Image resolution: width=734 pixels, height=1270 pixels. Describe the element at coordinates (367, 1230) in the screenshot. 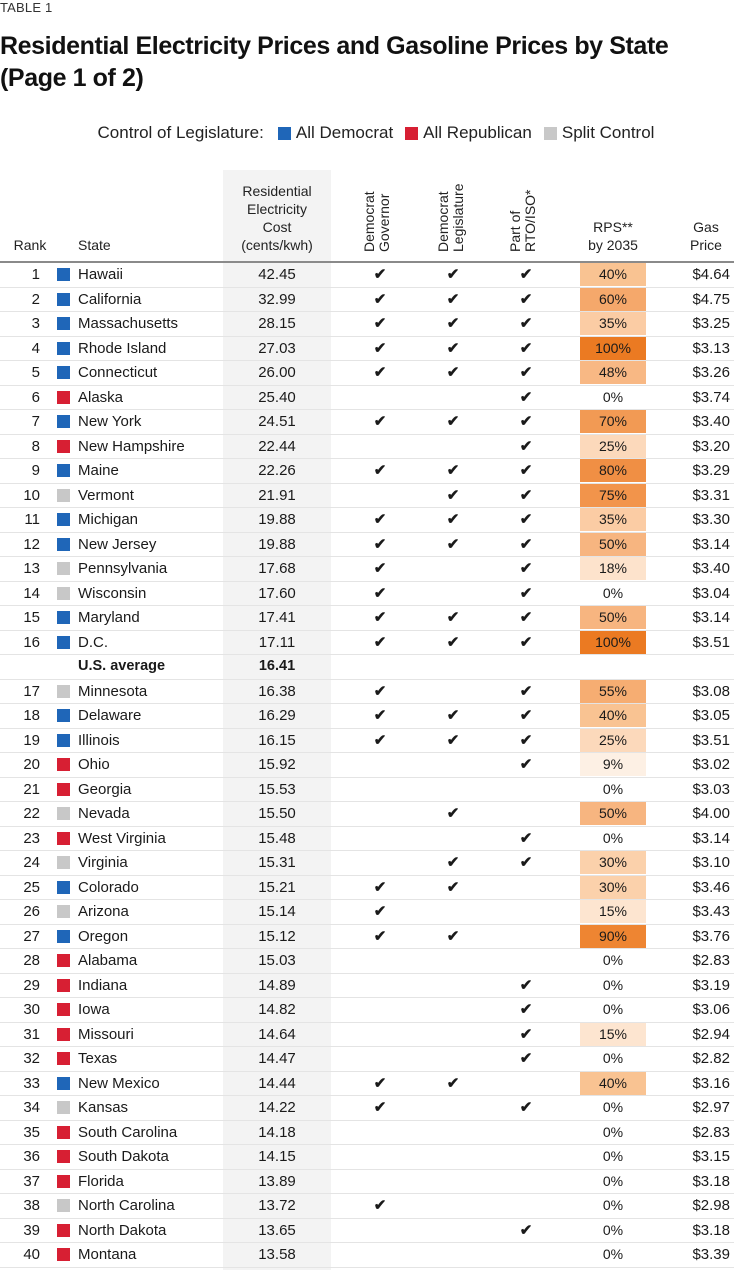

I see `table-row: 39 North Dakota 13.65 ✔ 0% $3.18` at that location.